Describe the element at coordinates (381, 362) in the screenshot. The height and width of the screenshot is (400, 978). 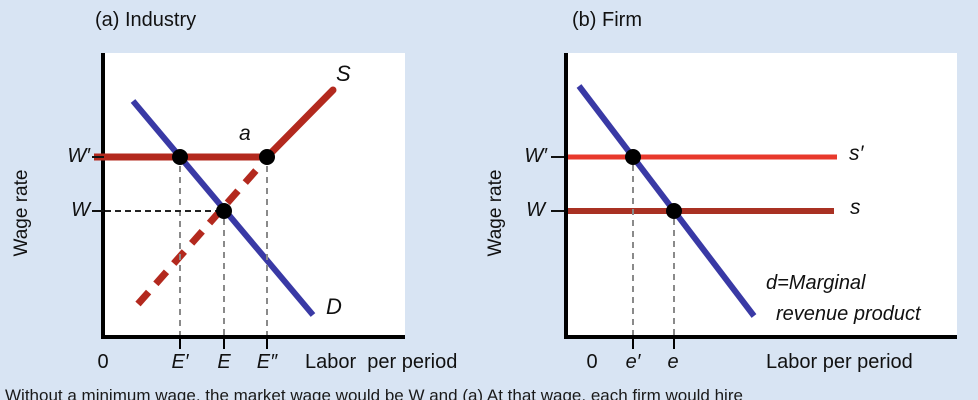
I see `panel-a-x-axis-label: Labor per period` at that location.